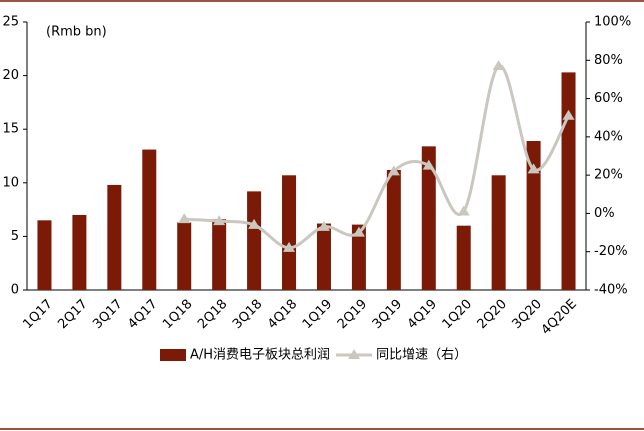 Image resolution: width=644 pixels, height=431 pixels. What do you see at coordinates (173, 355) in the screenshot?
I see `legend-swatch` at bounding box center [173, 355].